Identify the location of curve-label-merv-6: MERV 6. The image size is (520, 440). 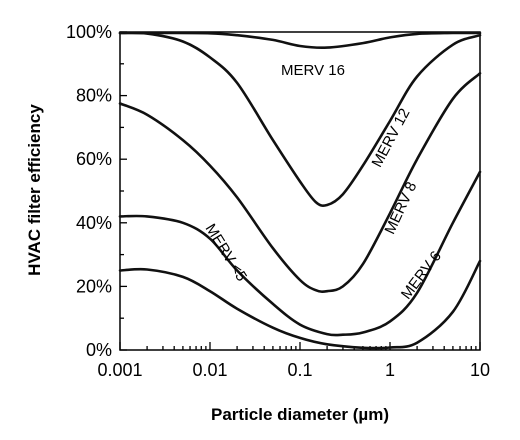
(421, 275).